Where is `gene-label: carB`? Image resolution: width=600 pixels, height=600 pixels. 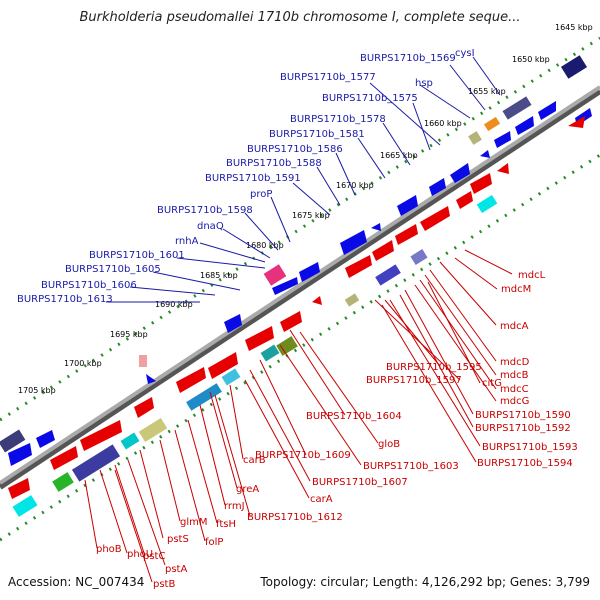
gene-label: carB is located at coordinates (254, 460).